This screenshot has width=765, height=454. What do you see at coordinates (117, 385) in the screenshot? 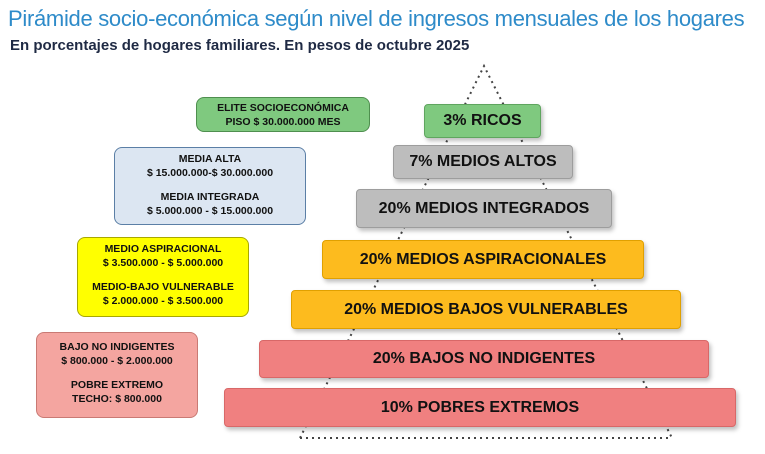
I see `income-box-label: POBRE EXTREMO` at bounding box center [117, 385].